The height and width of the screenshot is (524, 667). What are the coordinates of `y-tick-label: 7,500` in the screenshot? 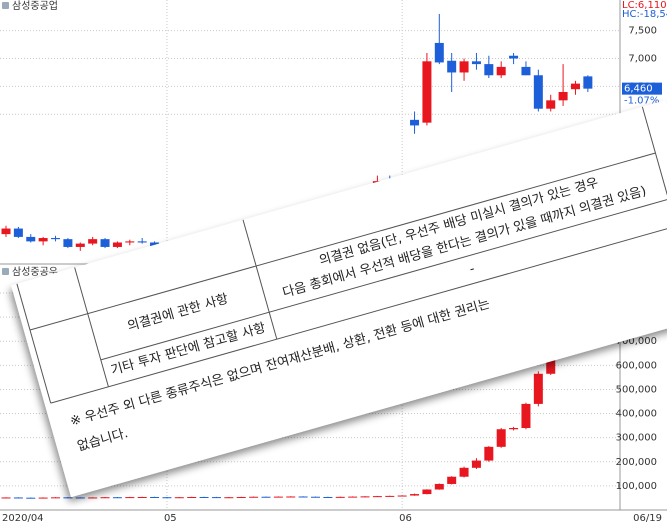 It's located at (642, 31).